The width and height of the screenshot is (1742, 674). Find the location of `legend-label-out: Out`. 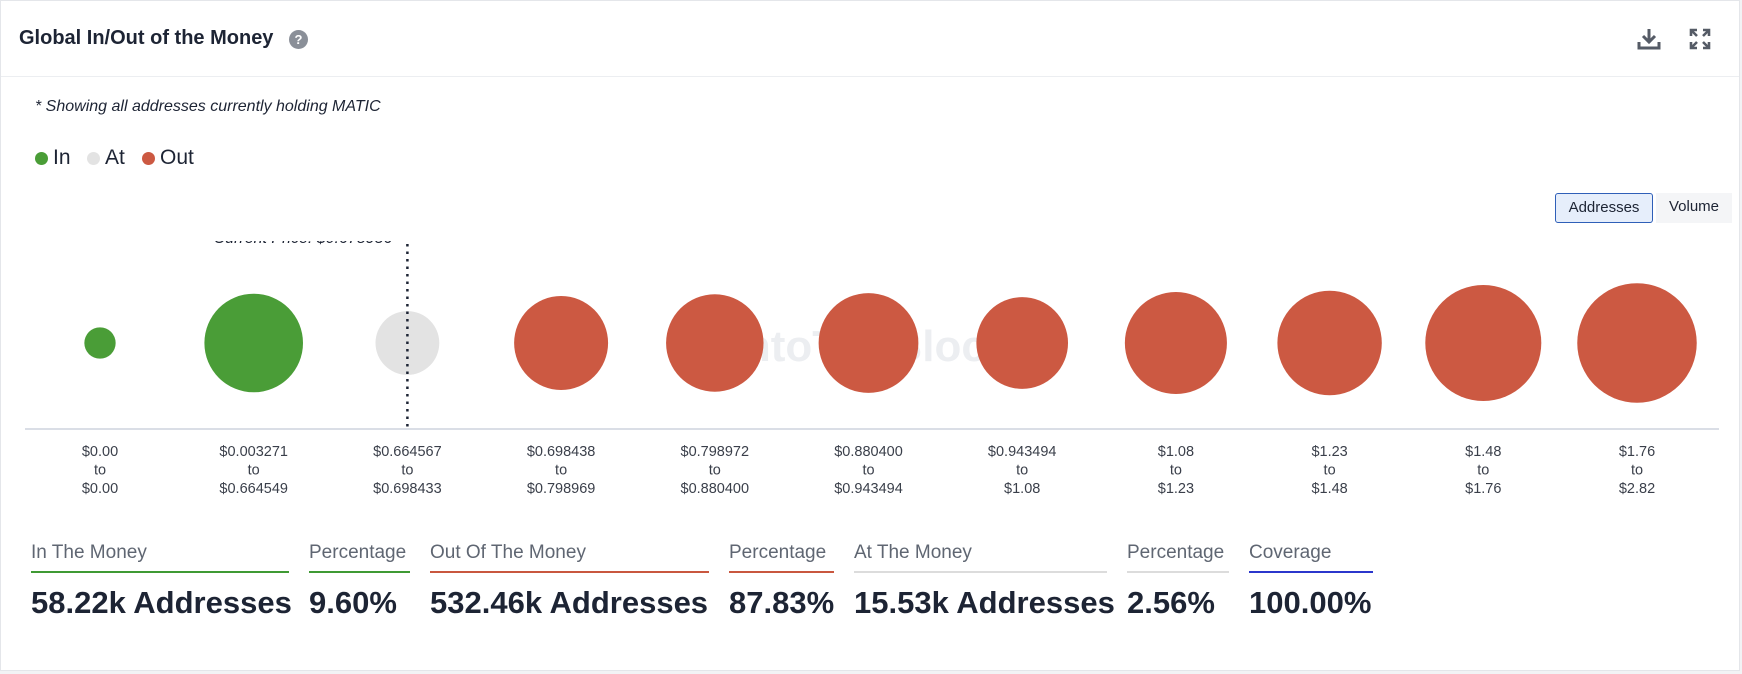

legend-label-out: Out is located at coordinates (177, 157).